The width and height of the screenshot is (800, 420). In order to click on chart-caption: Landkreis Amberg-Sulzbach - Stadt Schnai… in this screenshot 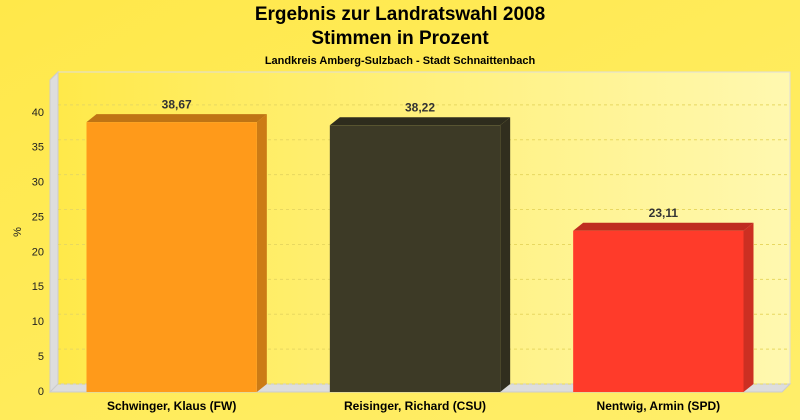, I will do `click(400, 61)`.